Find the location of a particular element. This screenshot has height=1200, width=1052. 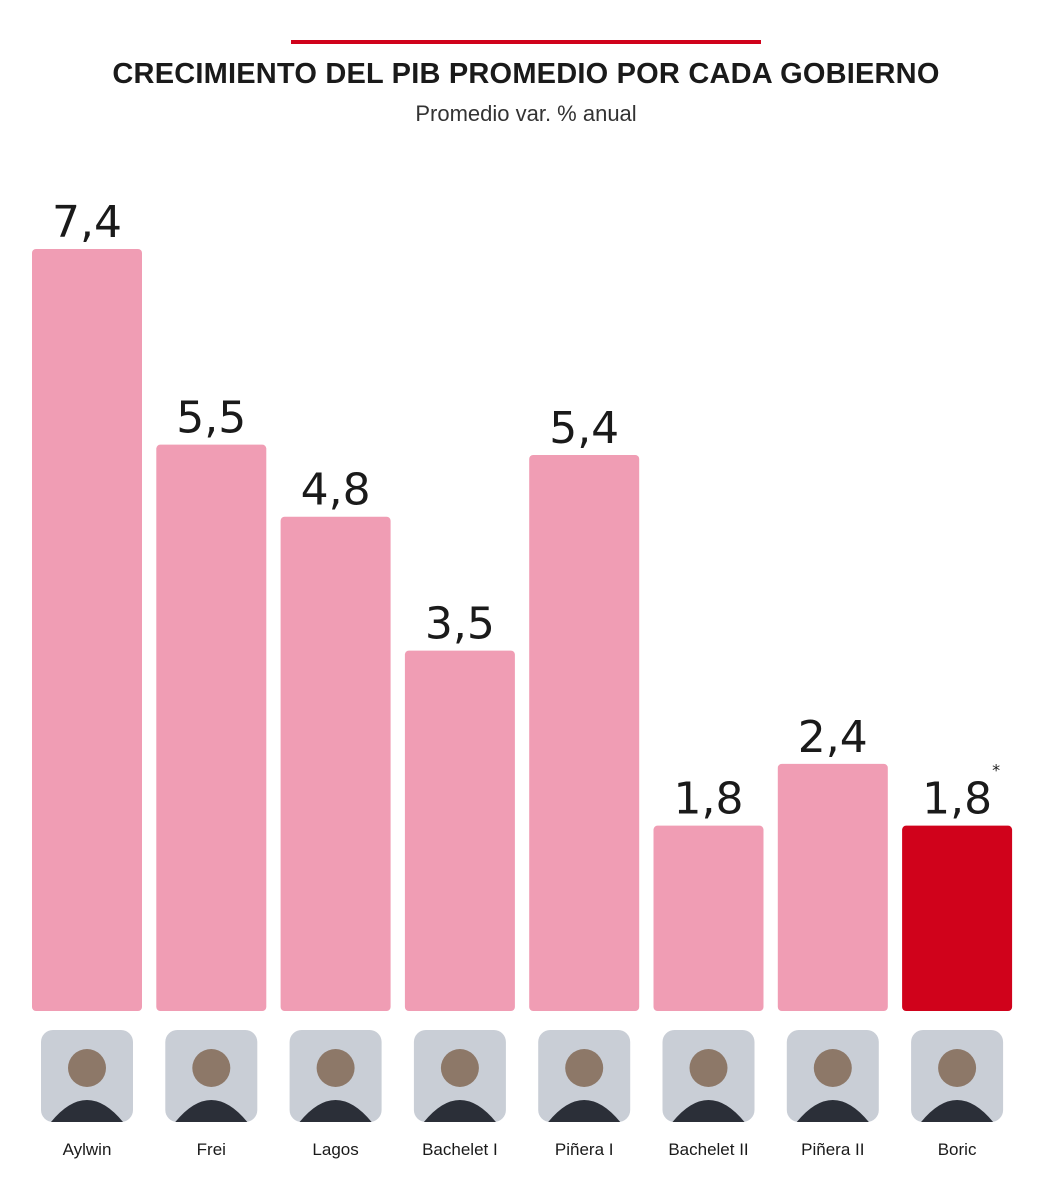

value-label-pinera-i: 5,4 is located at coordinates (584, 428).